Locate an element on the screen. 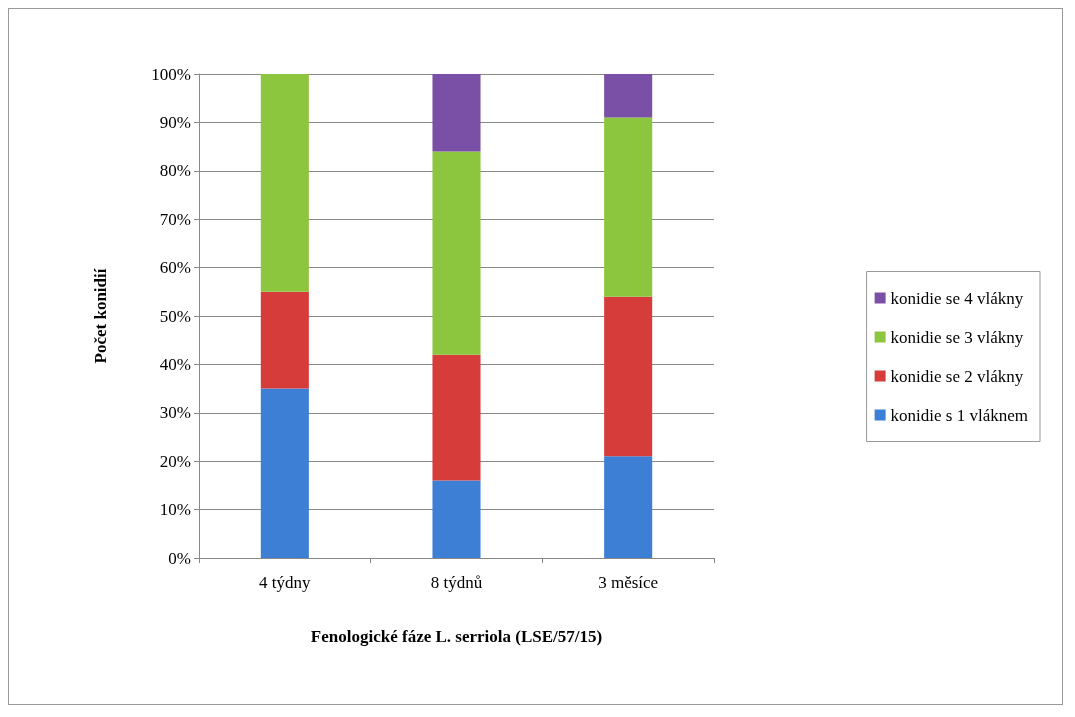 This screenshot has width=1075, height=717. y-tick-label: 50% is located at coordinates (175, 316).